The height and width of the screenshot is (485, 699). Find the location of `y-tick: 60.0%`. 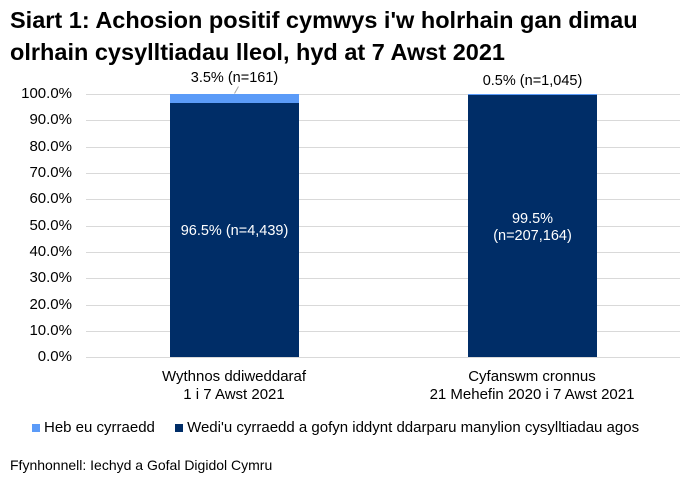

y-tick: 60.0% is located at coordinates (50, 198).